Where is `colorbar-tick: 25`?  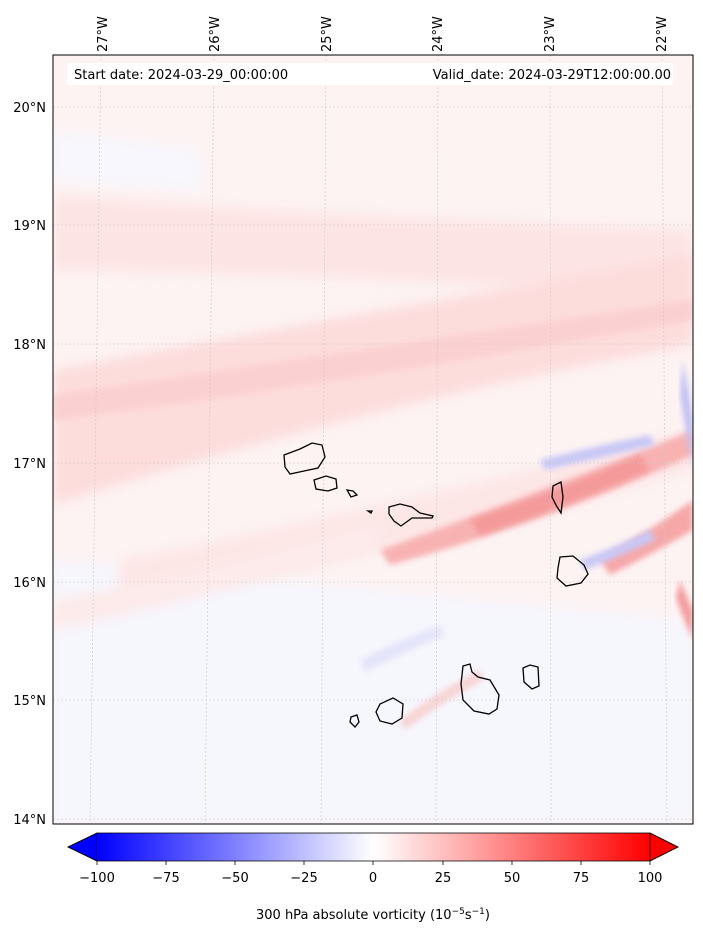 colorbar-tick: 25 is located at coordinates (443, 878).